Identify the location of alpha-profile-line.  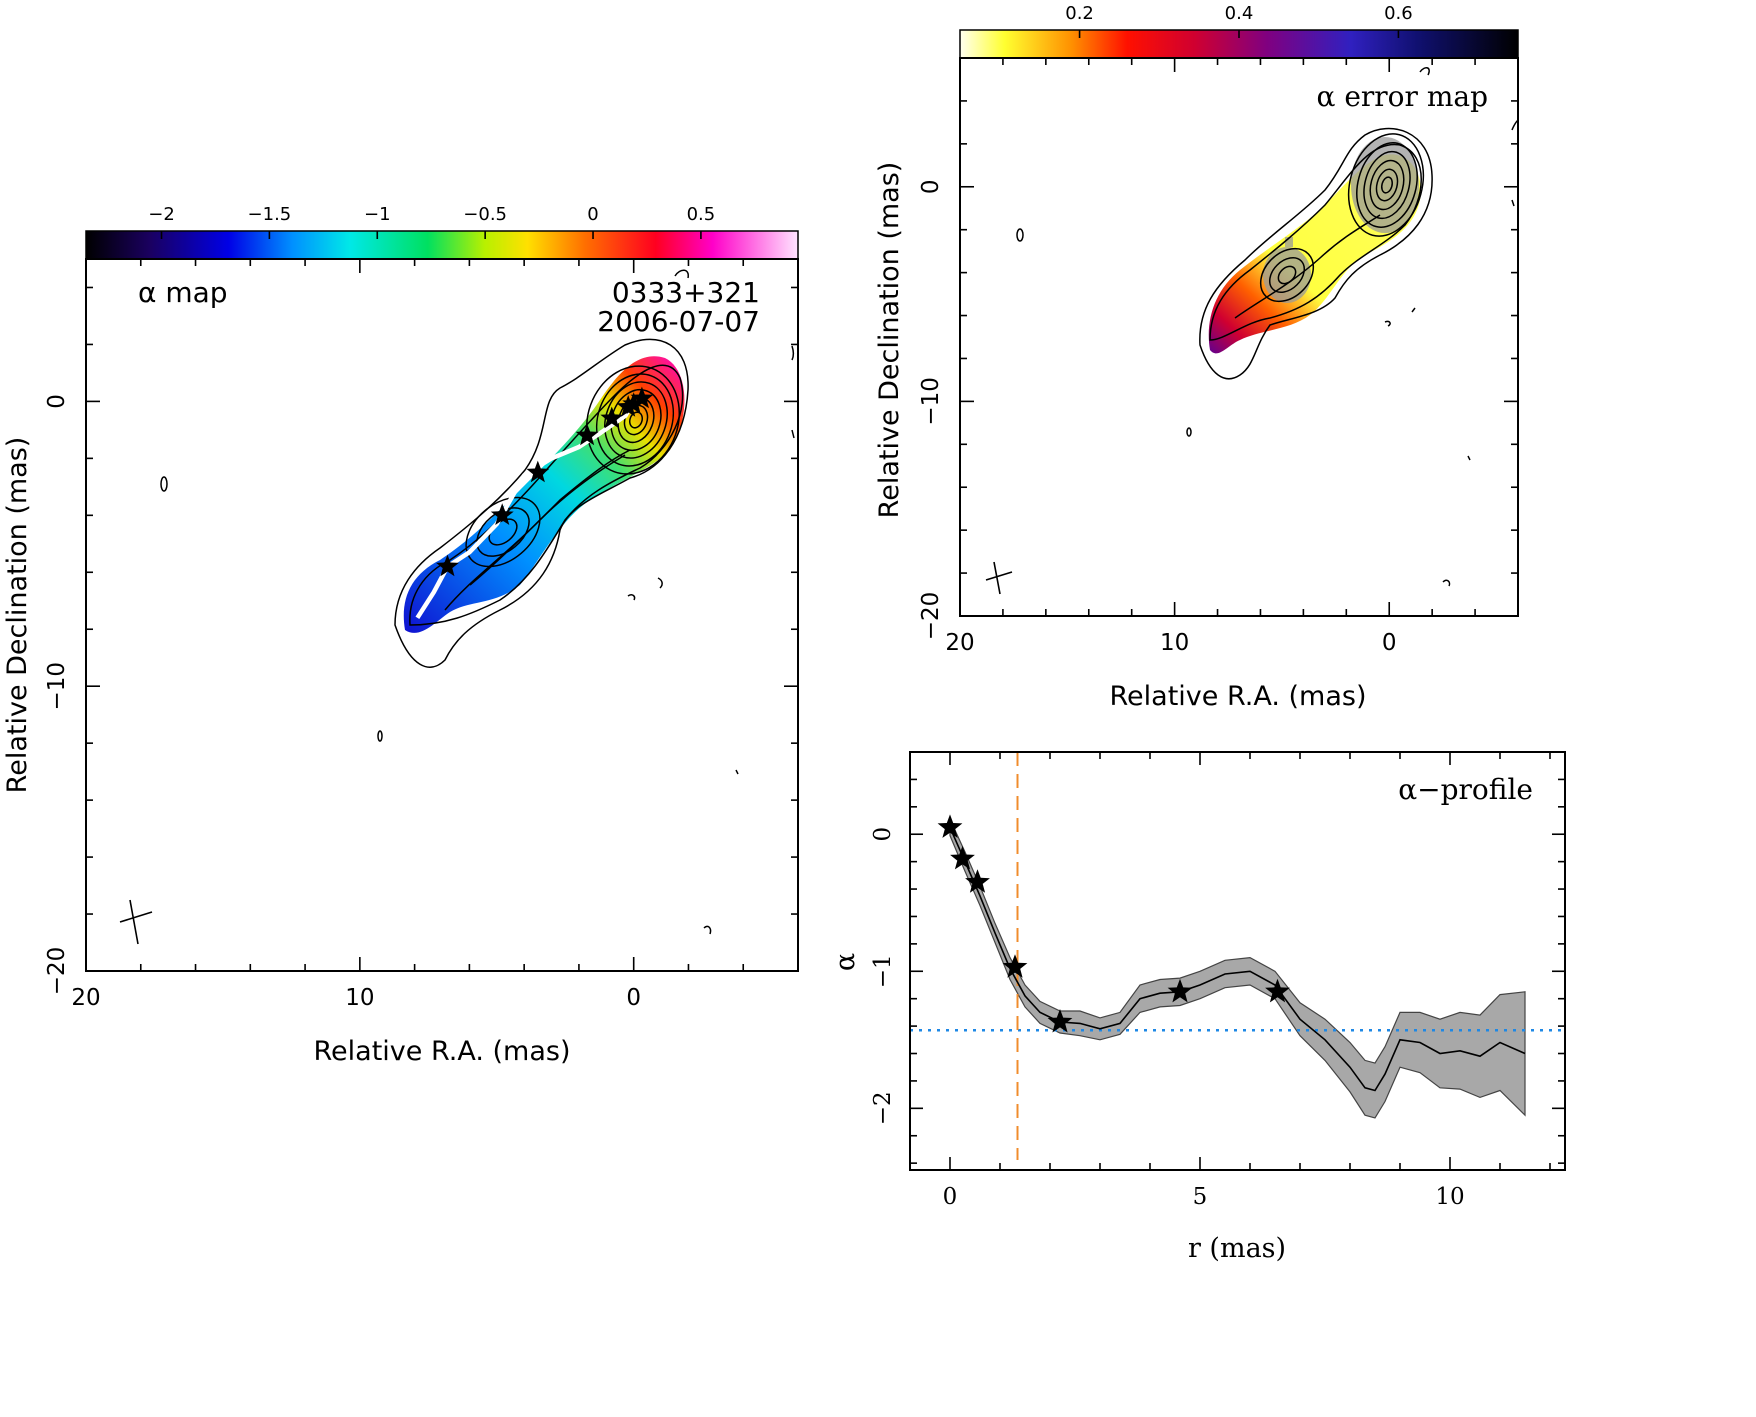
(1237, 959).